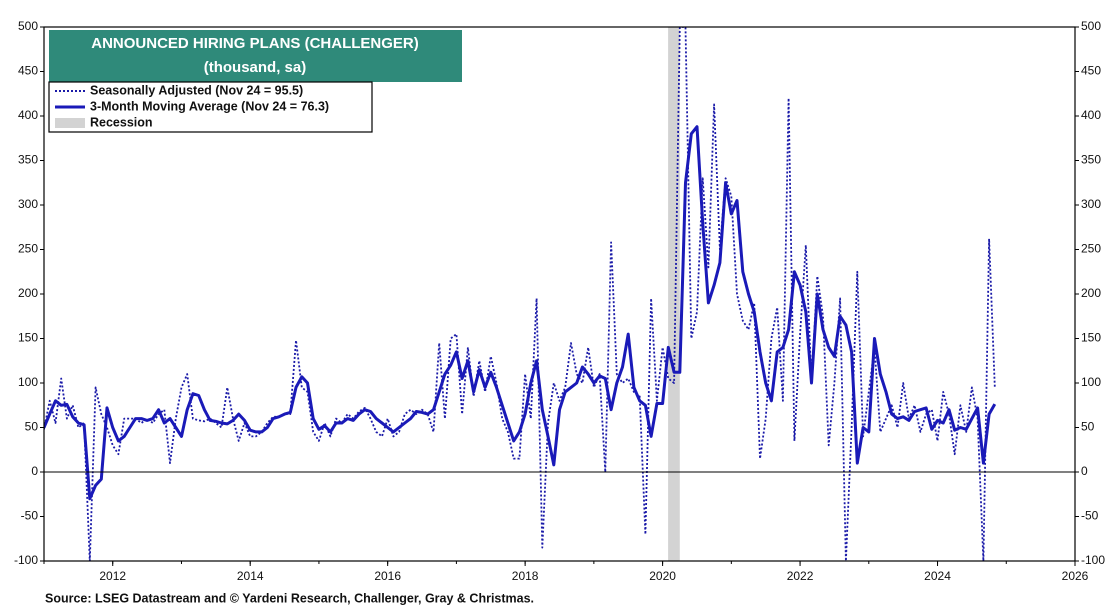  I want to click on y-tick-label: 500, so click(28, 26).